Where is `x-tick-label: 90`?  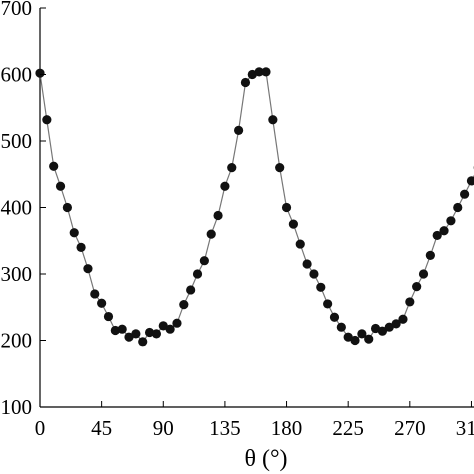
x-tick-label: 90 is located at coordinates (163, 428).